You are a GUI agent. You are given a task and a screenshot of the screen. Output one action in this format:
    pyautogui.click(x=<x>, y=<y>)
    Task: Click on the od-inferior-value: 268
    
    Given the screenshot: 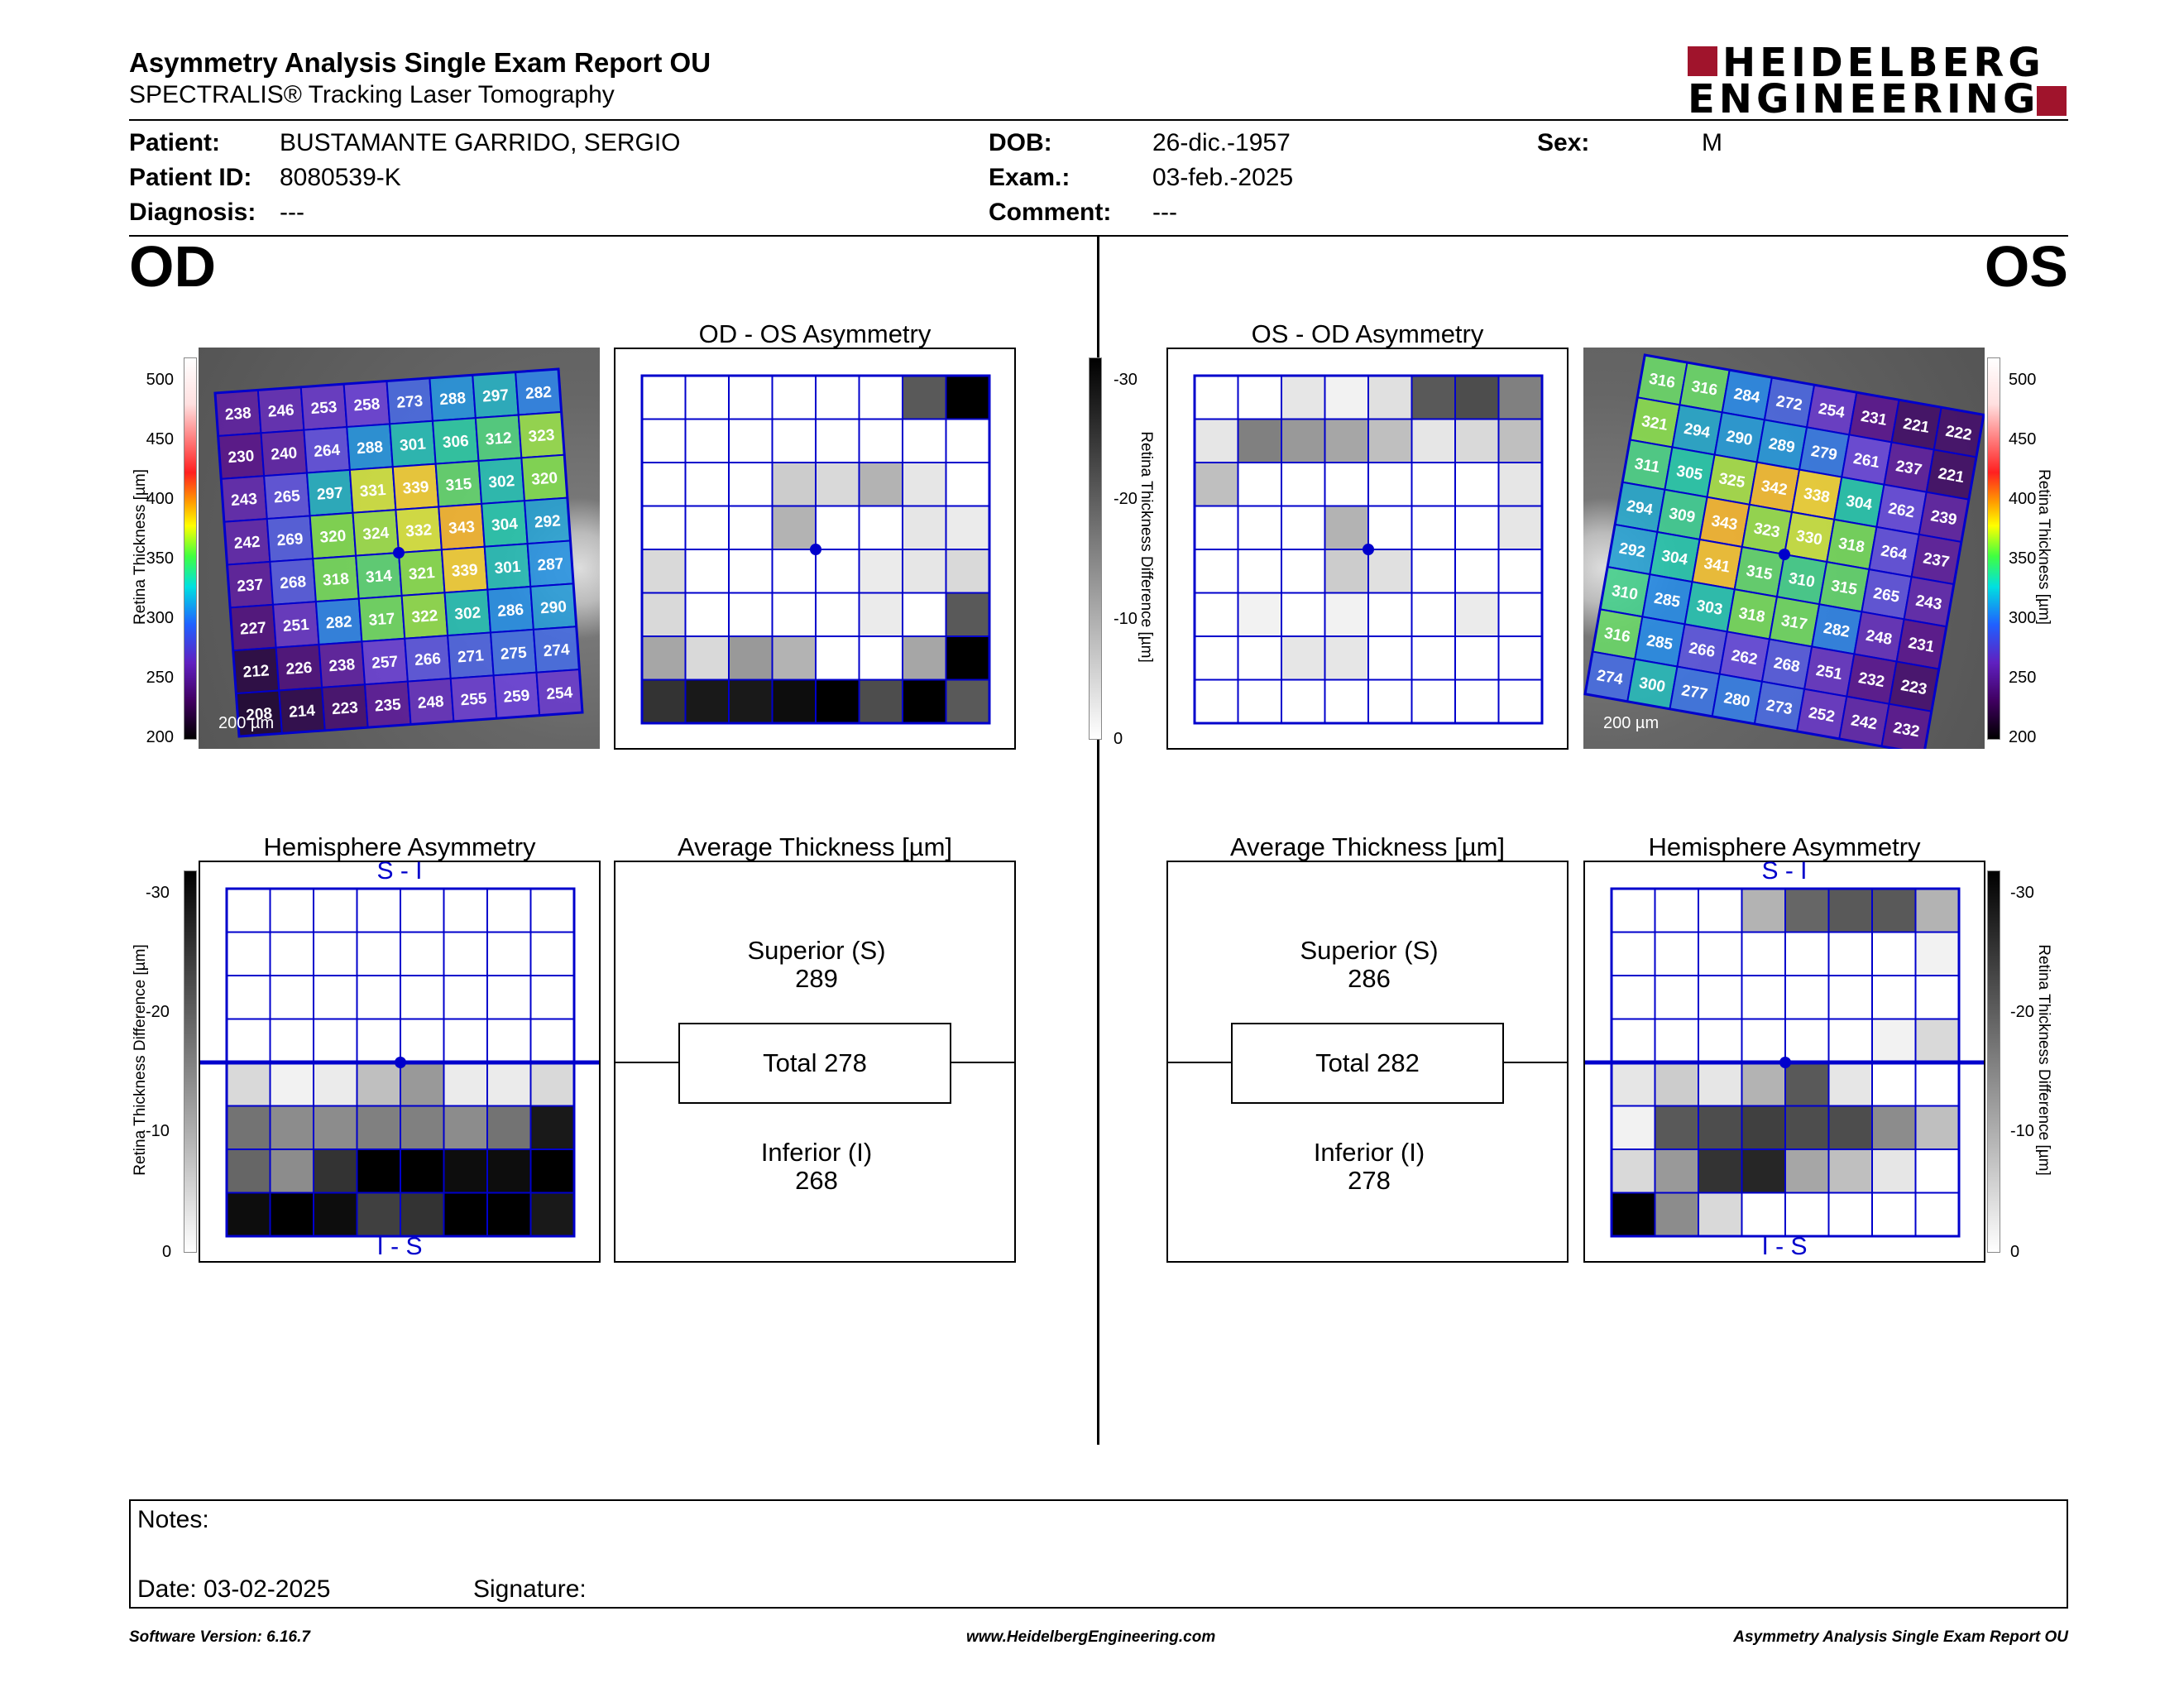 What is the action you would take?
    pyautogui.click(x=816, y=1180)
    